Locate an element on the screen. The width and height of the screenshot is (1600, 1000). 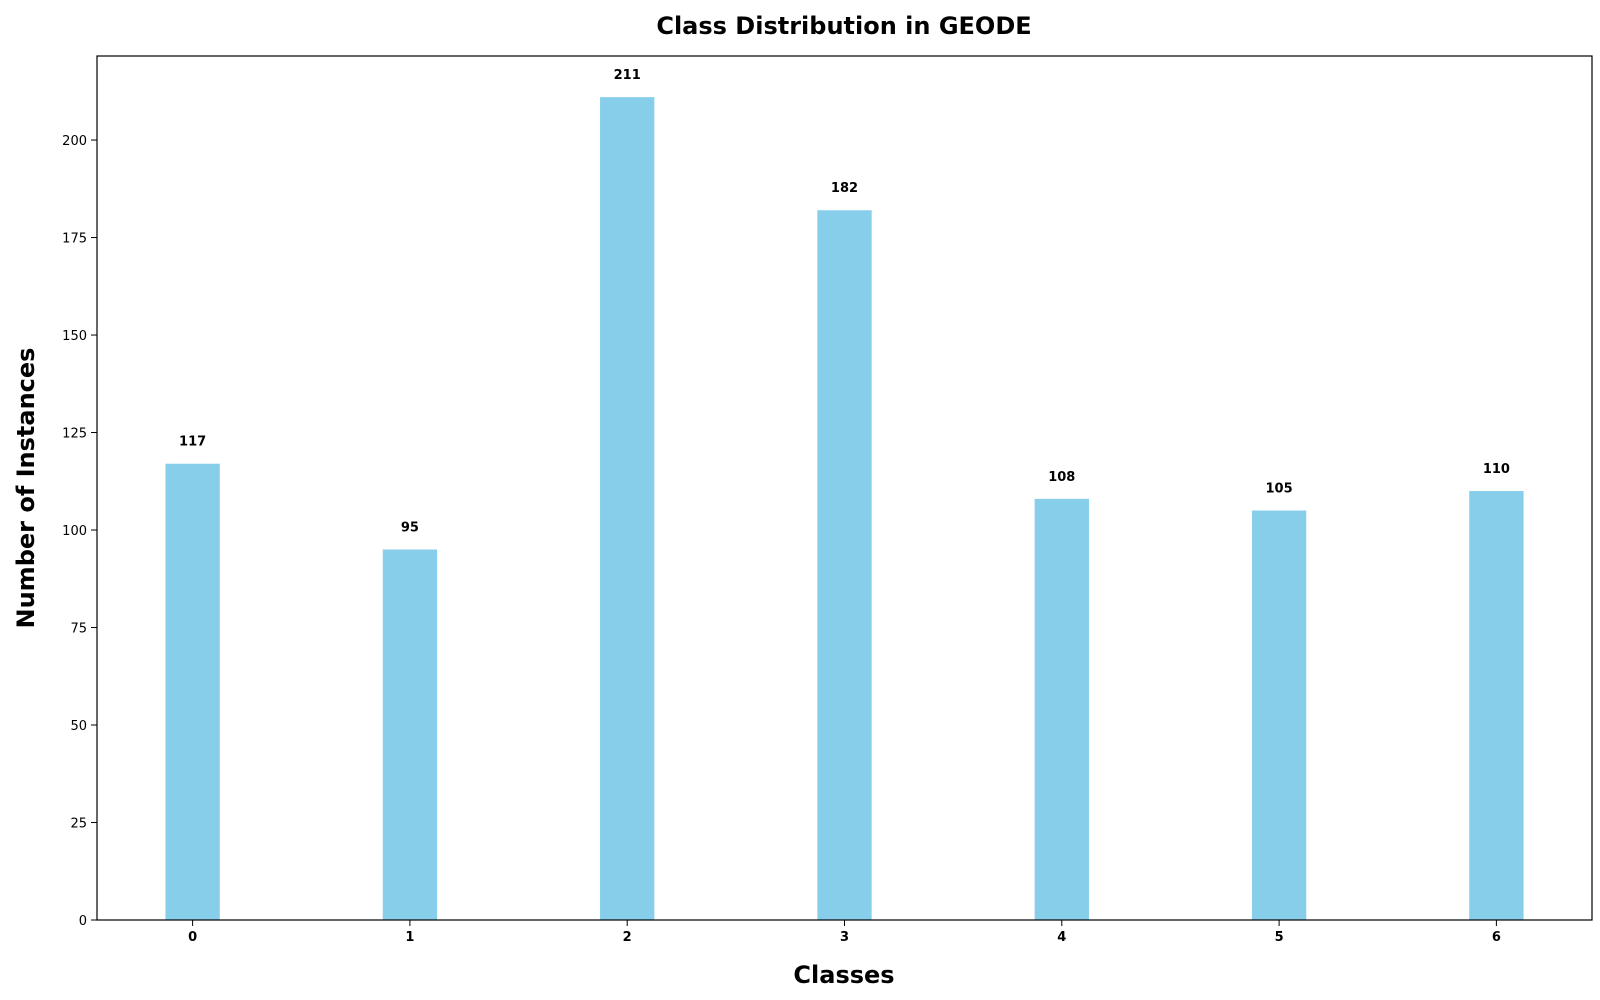
value-label-5: 105 is located at coordinates (1279, 489).